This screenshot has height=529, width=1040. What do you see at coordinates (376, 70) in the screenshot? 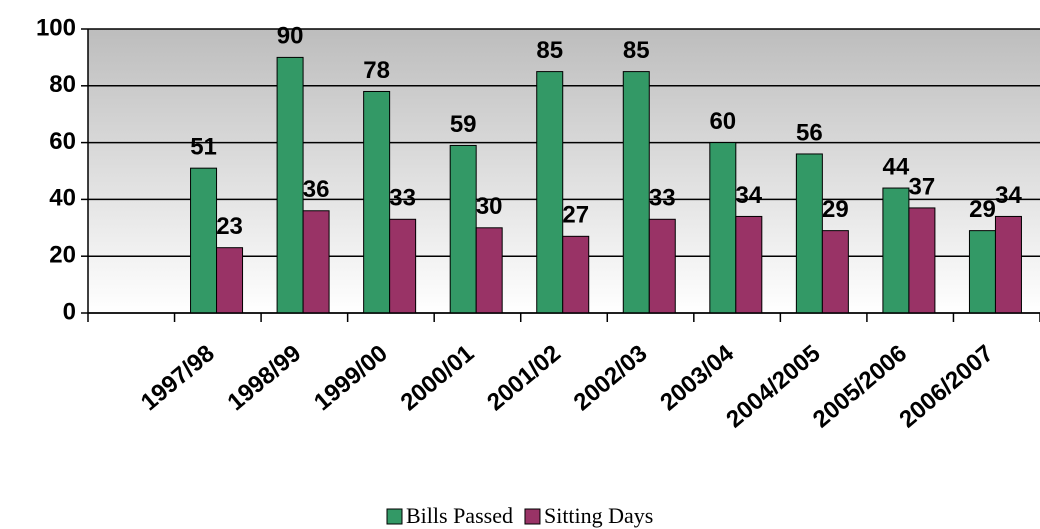
I see `data-label: 78` at bounding box center [376, 70].